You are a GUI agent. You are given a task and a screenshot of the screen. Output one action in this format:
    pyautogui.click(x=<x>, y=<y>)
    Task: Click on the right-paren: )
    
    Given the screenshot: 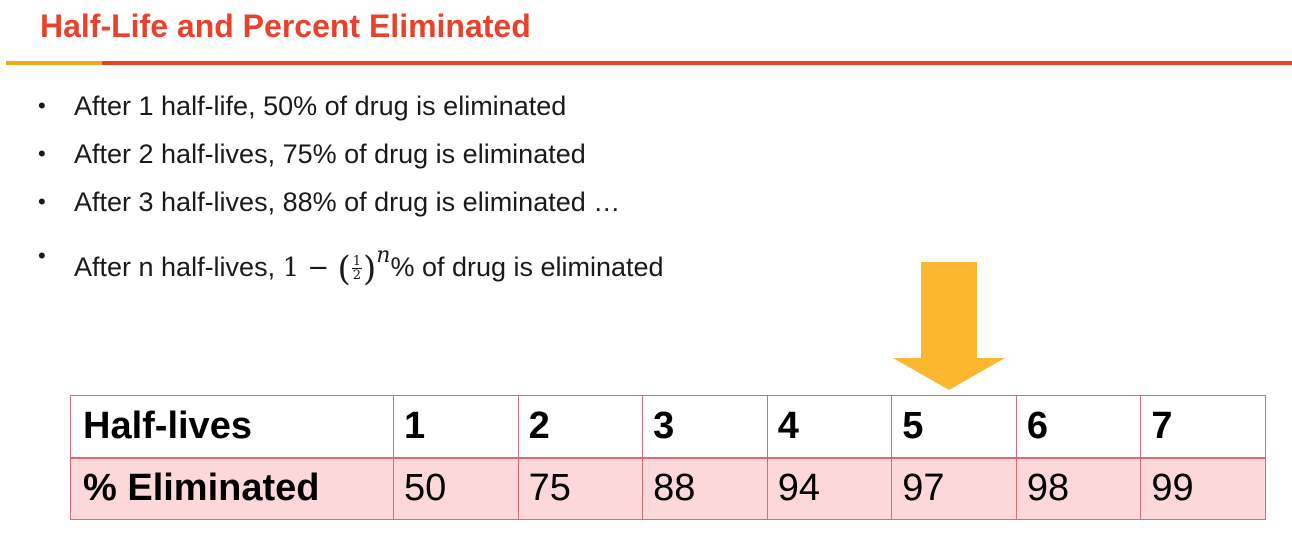 What is the action you would take?
    pyautogui.click(x=370, y=269)
    